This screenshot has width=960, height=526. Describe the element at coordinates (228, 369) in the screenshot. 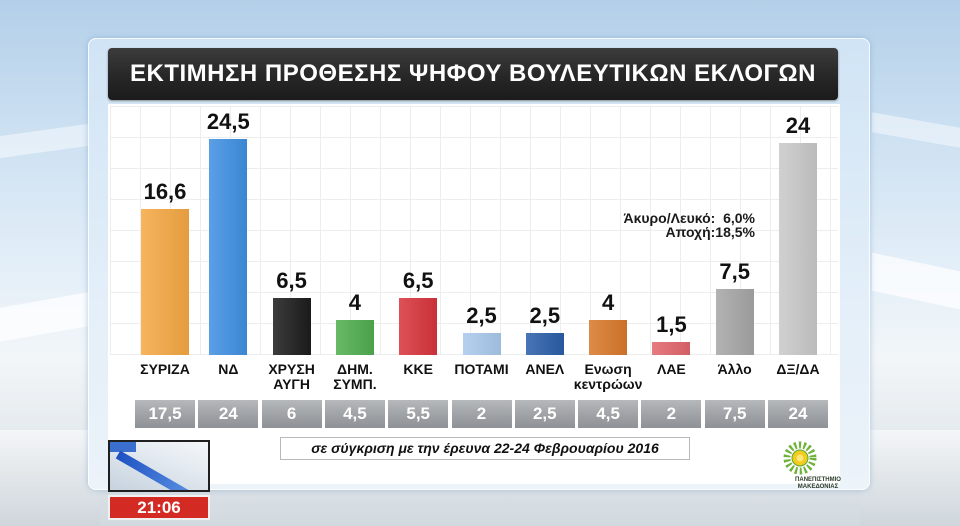

I see `category-label-2: ΝΔ` at that location.